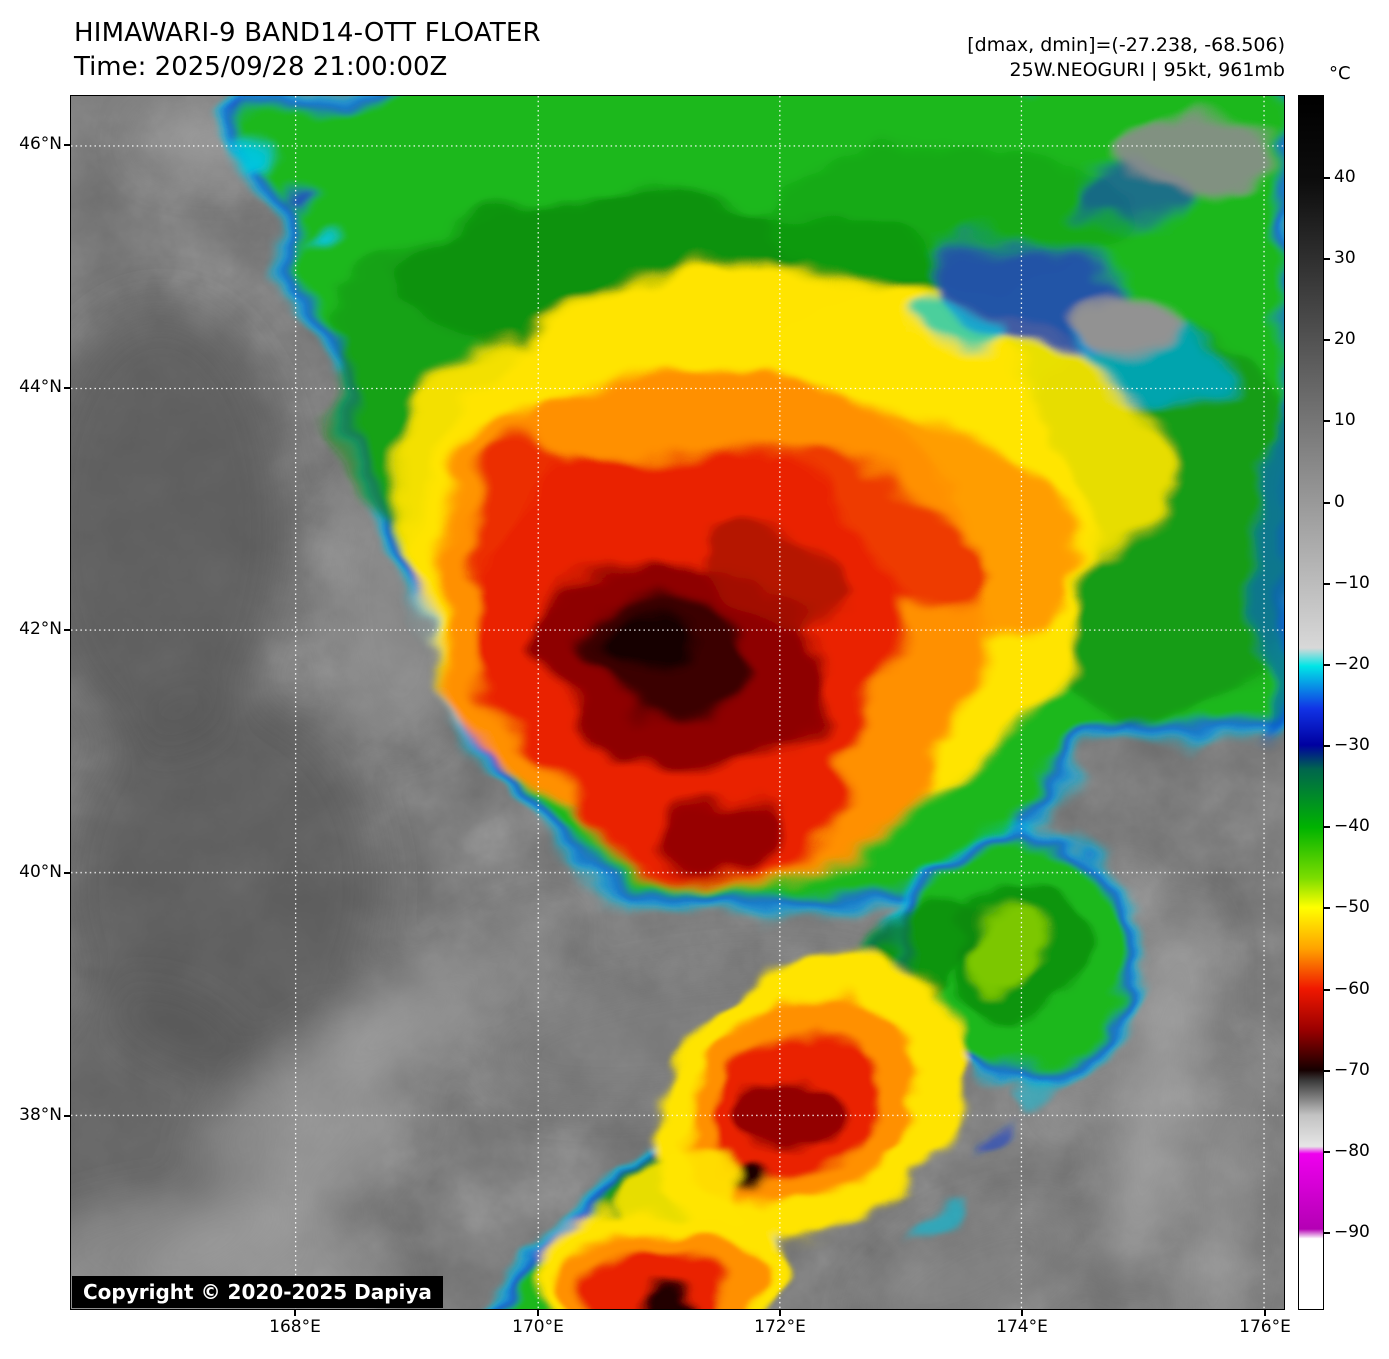 The width and height of the screenshot is (1389, 1359). Describe the element at coordinates (1345, 177) in the screenshot. I see `colorbar-tick-label: 40` at that location.